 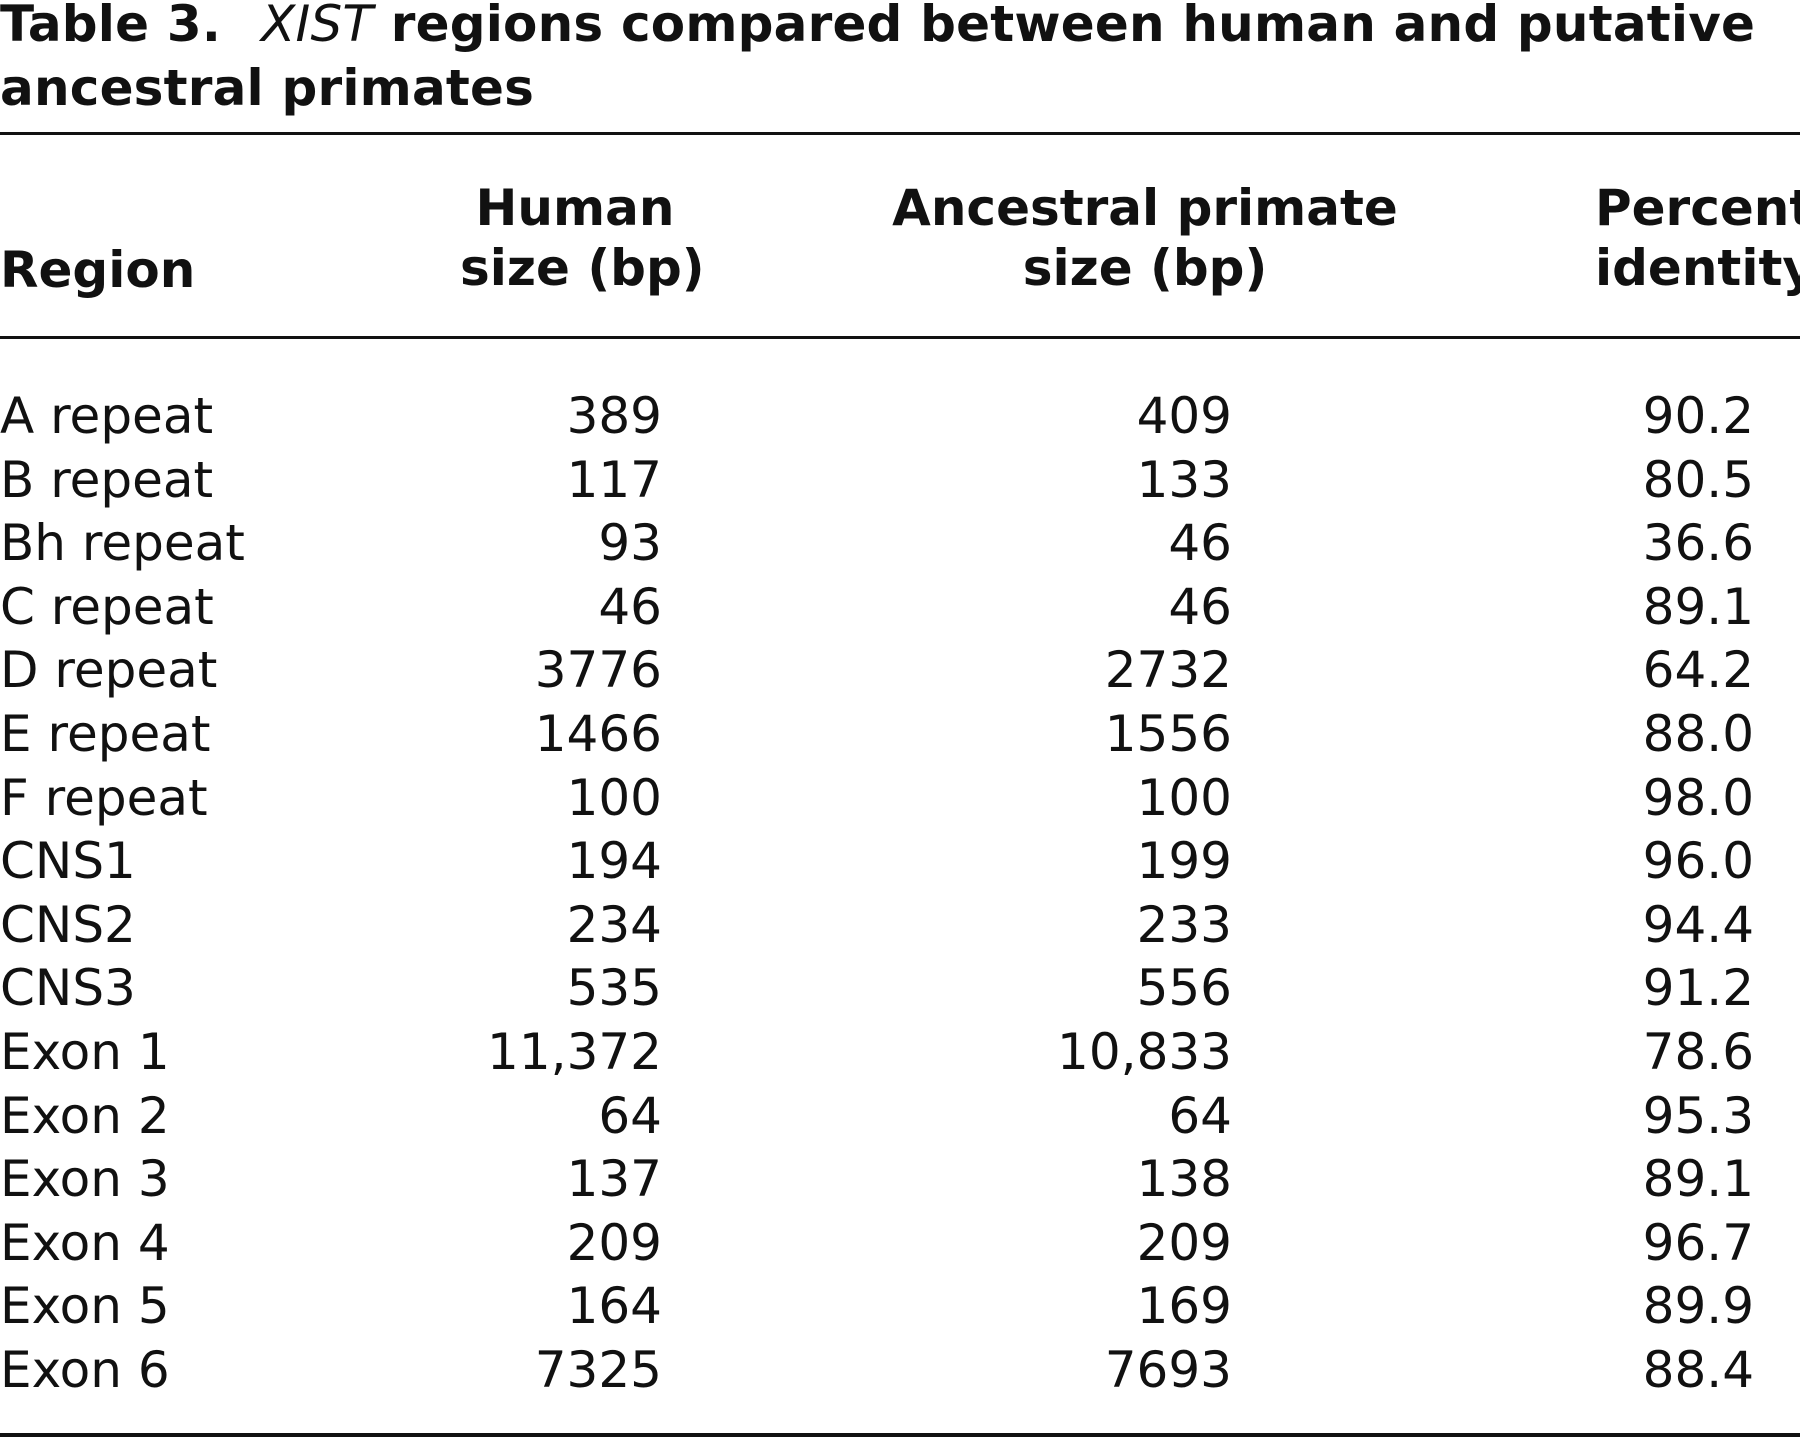 What do you see at coordinates (582, 238) in the screenshot?
I see `header-human-size: Human size (bp)` at bounding box center [582, 238].